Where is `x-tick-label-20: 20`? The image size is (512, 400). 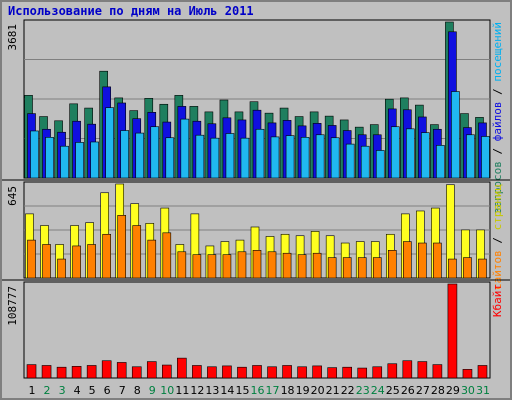
x-tick-label-20: 20 is located at coordinates (318, 390).